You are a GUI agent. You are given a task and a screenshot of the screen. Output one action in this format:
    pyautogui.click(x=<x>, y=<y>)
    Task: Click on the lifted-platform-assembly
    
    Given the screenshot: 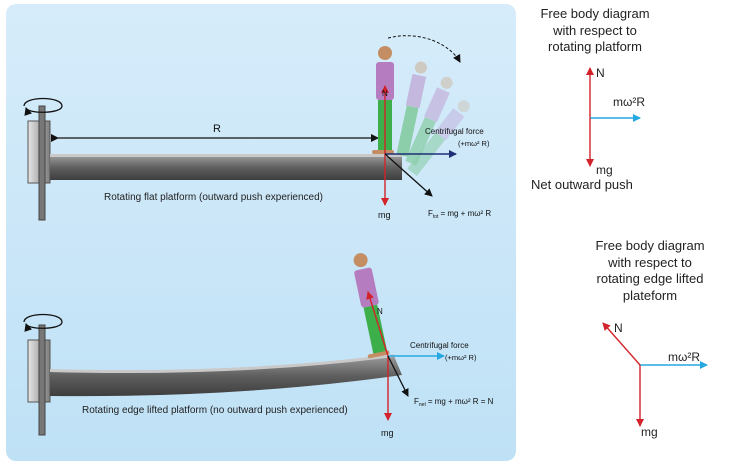 What is the action you would take?
    pyautogui.click(x=212, y=374)
    